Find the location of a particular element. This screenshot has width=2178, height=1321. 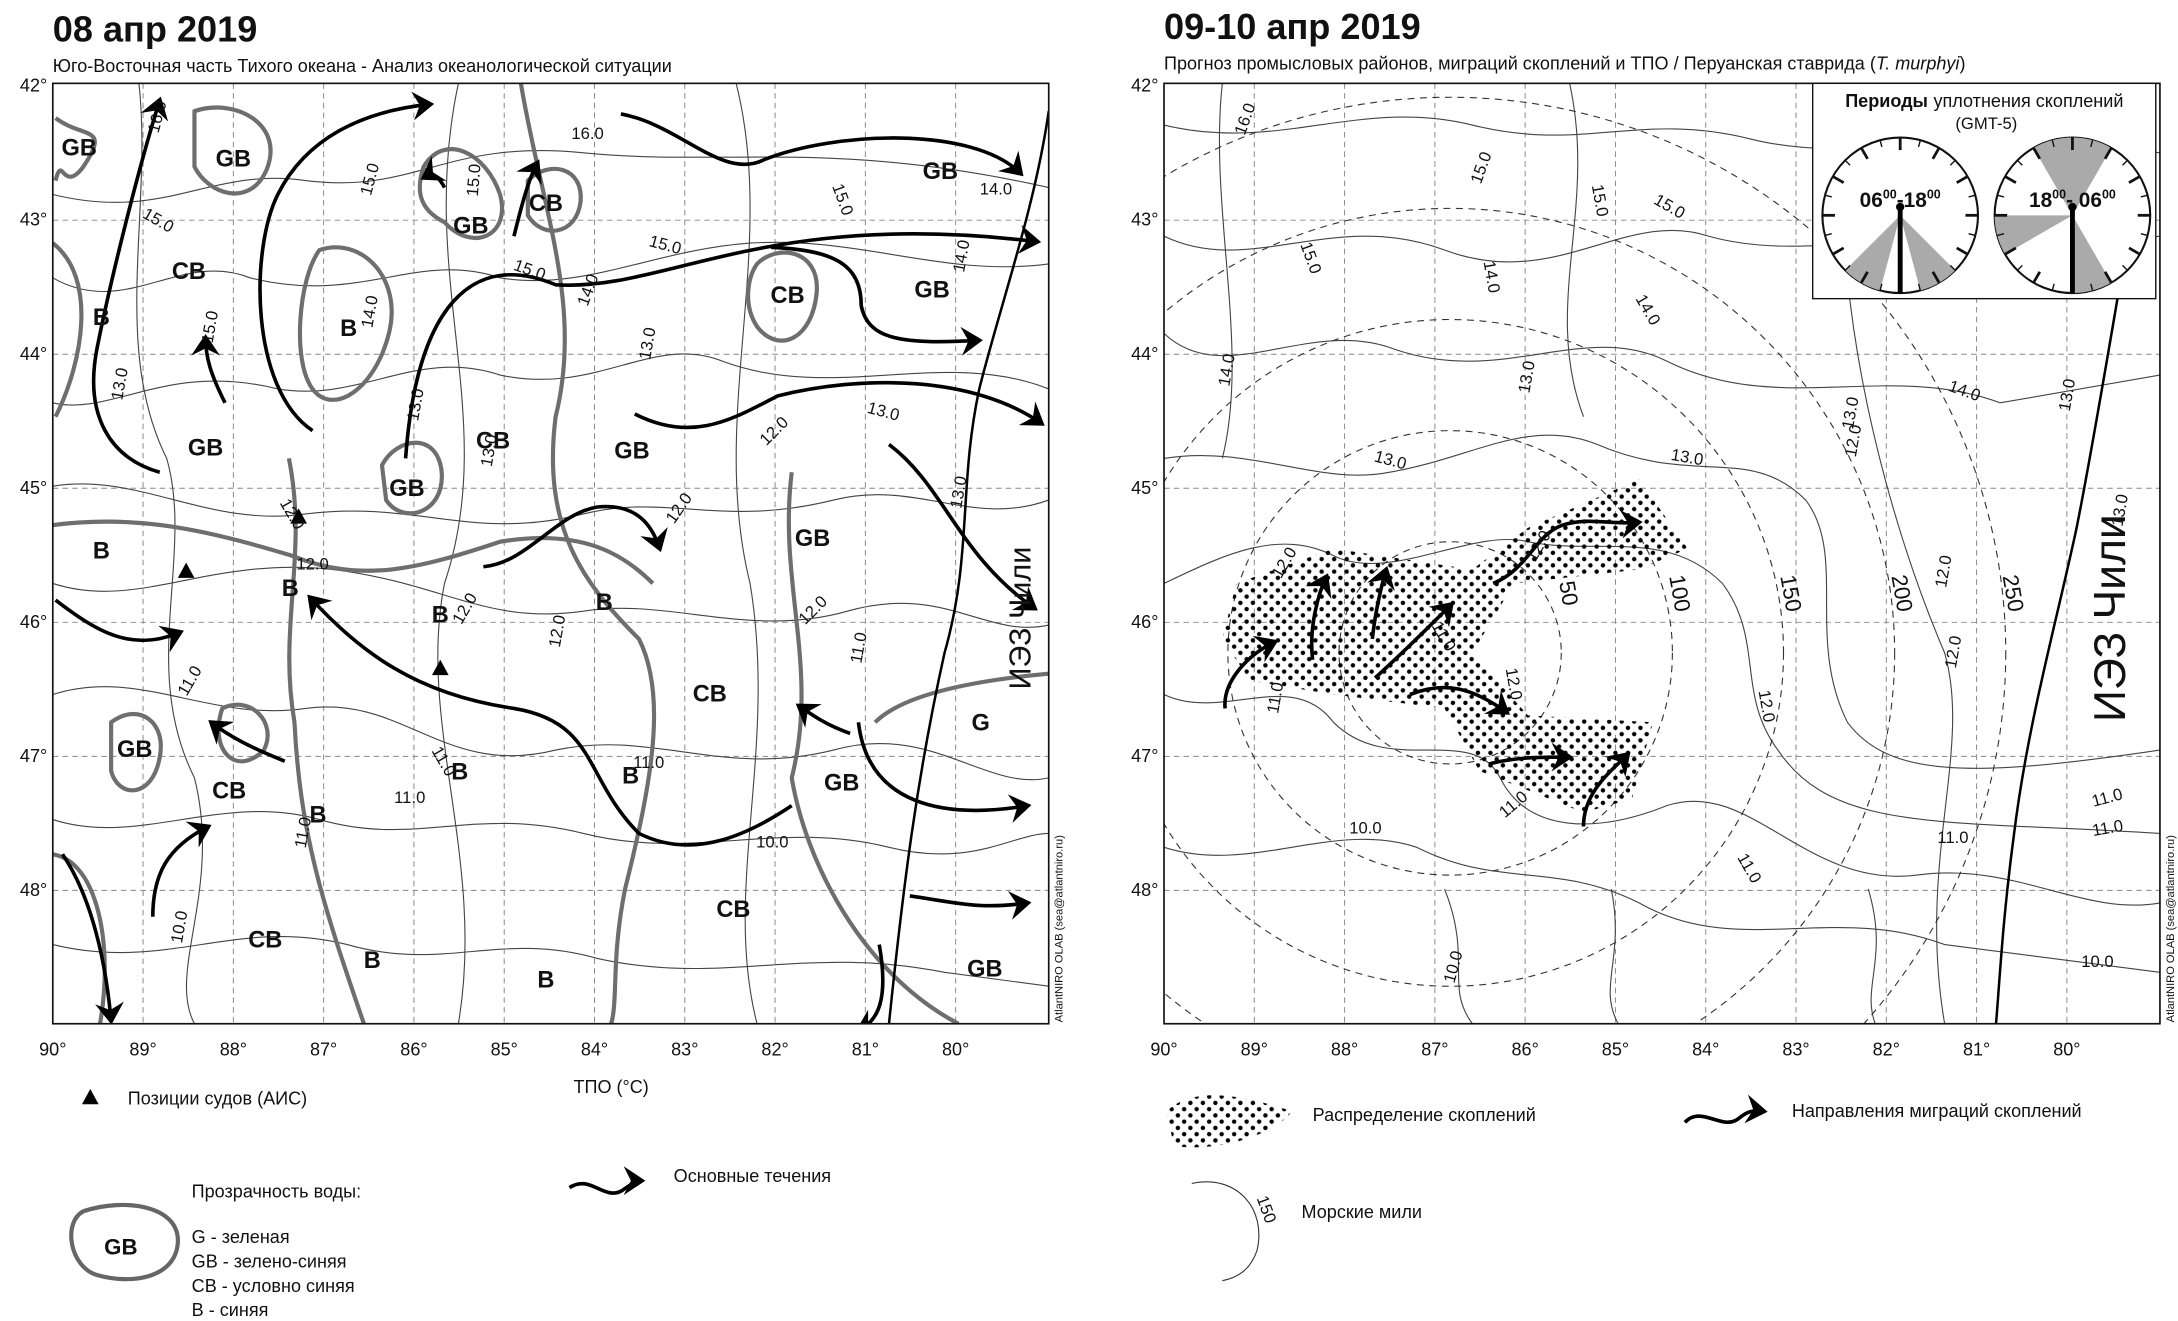

legend-item: CB - условно синяя is located at coordinates (273, 1286).